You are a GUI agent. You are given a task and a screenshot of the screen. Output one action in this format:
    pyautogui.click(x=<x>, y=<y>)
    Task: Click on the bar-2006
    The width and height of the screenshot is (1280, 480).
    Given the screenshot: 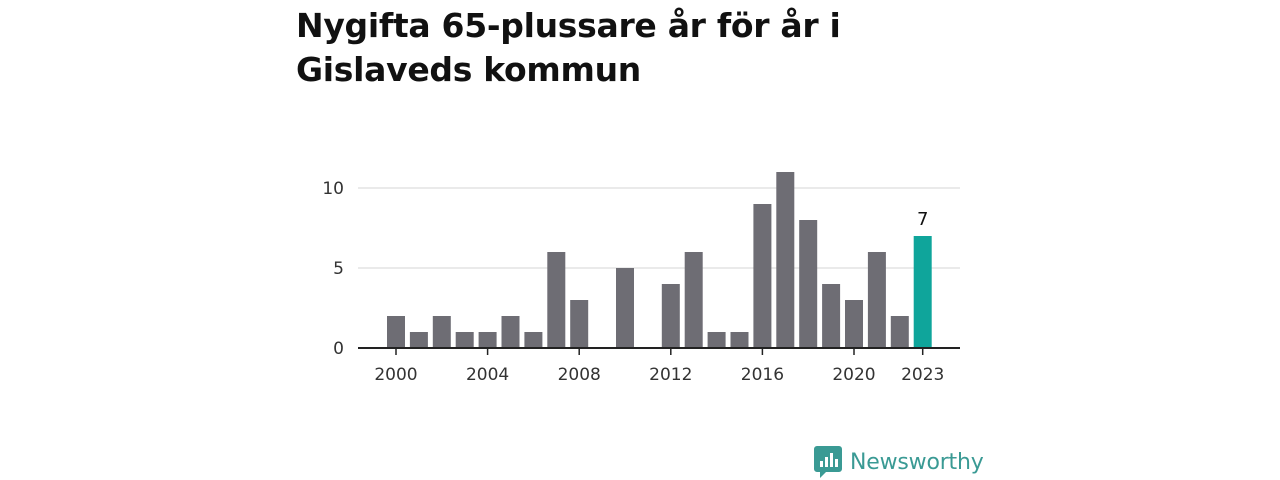 What is the action you would take?
    pyautogui.click(x=533, y=340)
    